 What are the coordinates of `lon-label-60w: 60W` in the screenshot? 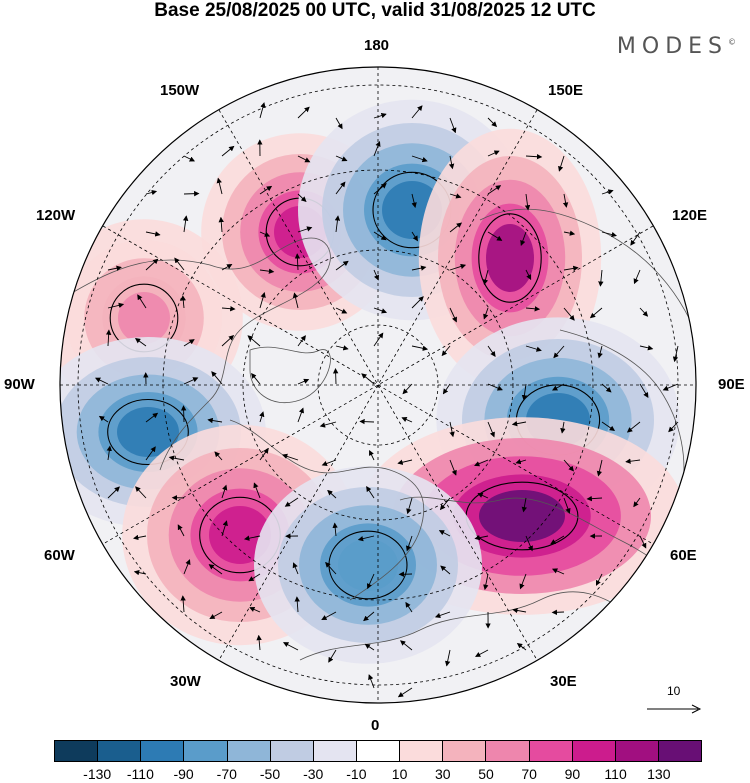 It's located at (59, 555).